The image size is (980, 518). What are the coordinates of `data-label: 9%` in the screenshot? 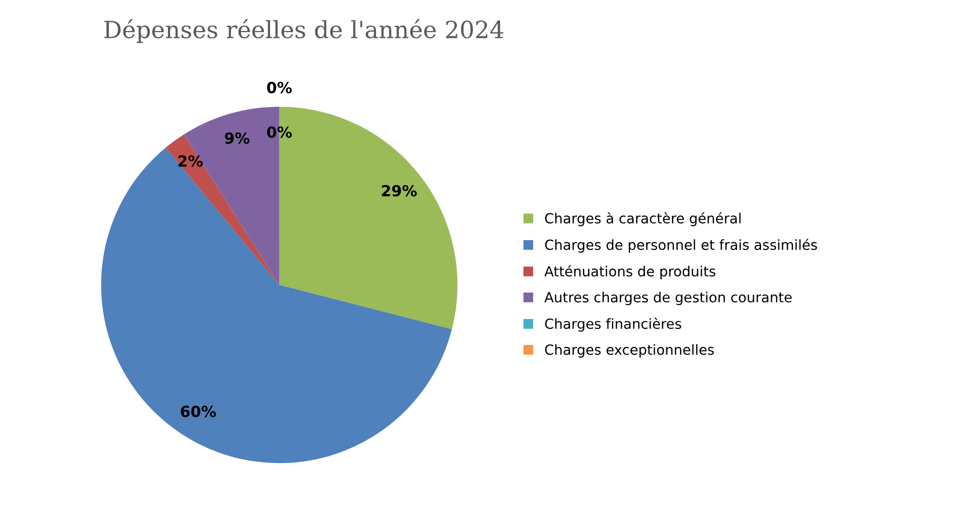 It's located at (237, 138).